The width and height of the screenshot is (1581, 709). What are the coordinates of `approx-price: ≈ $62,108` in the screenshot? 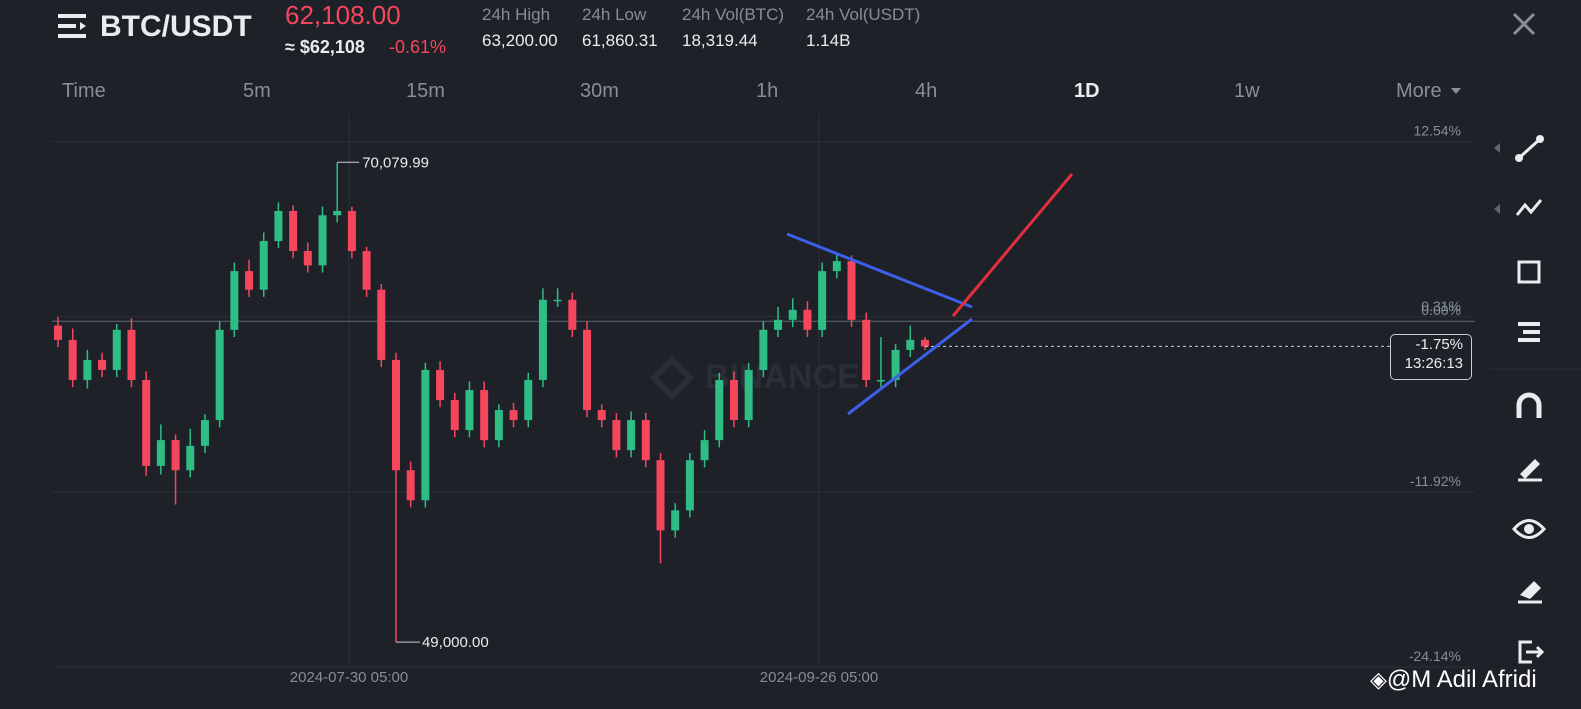 It's located at (325, 47).